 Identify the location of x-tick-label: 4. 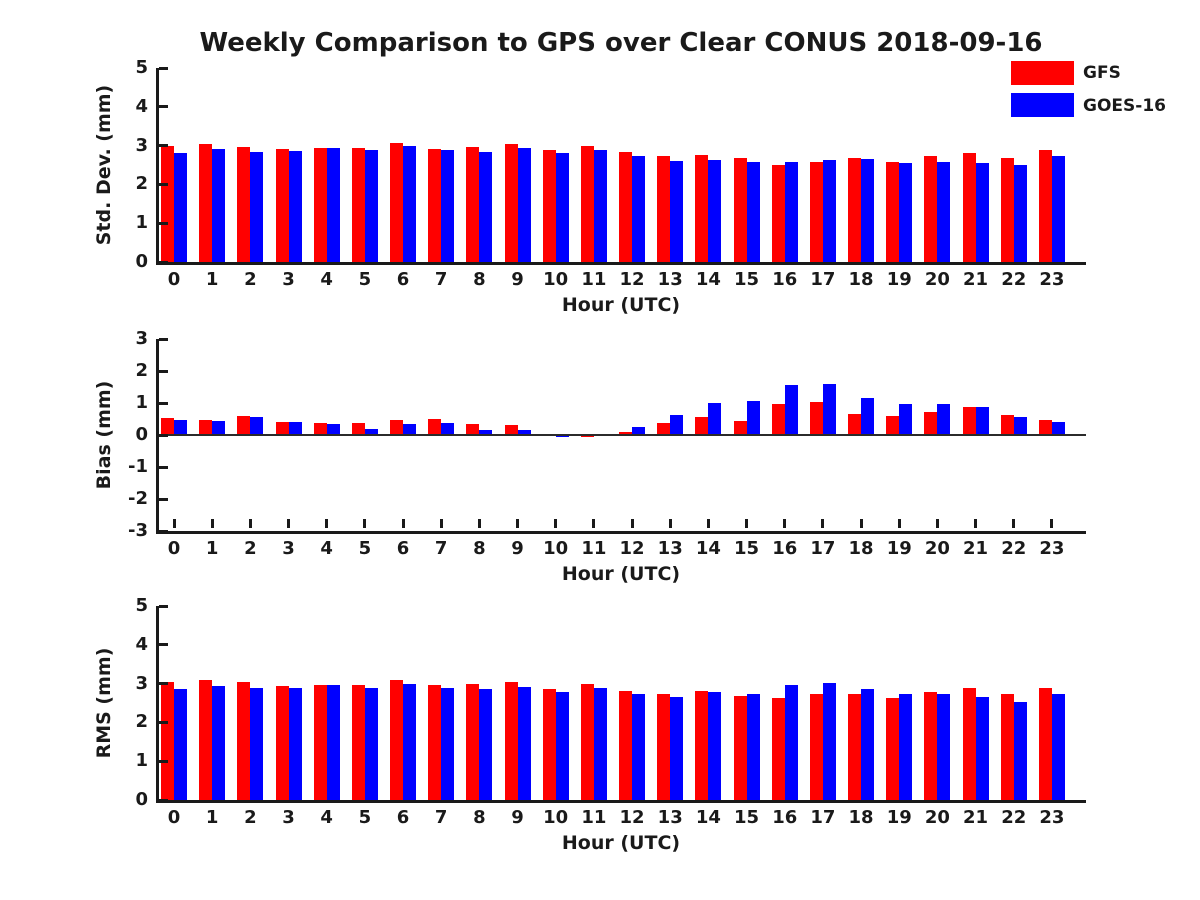
(326, 817).